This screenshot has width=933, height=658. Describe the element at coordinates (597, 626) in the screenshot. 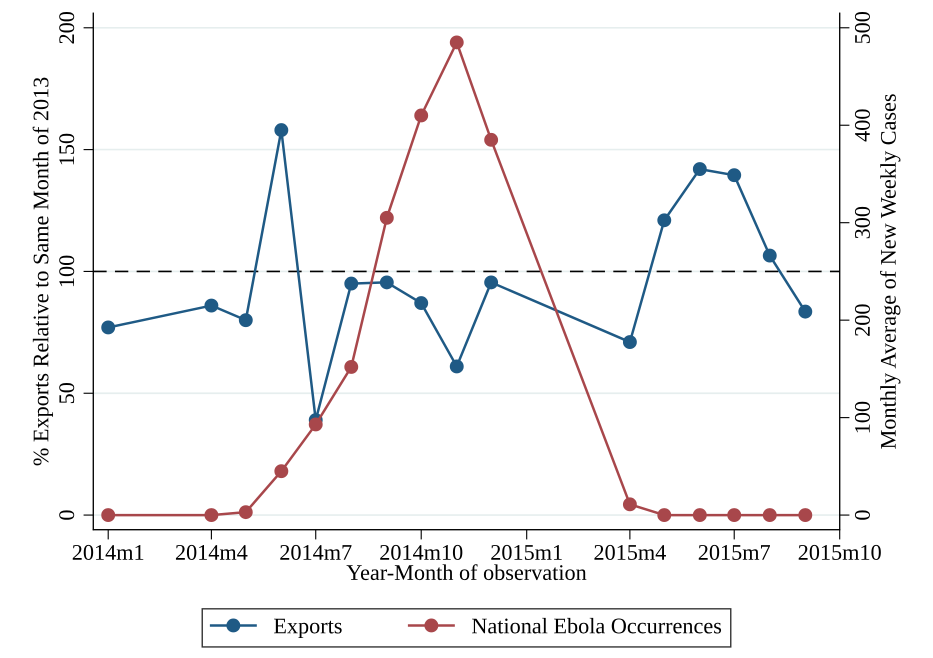

I see `legend-label: National Ebola Occurrences` at that location.